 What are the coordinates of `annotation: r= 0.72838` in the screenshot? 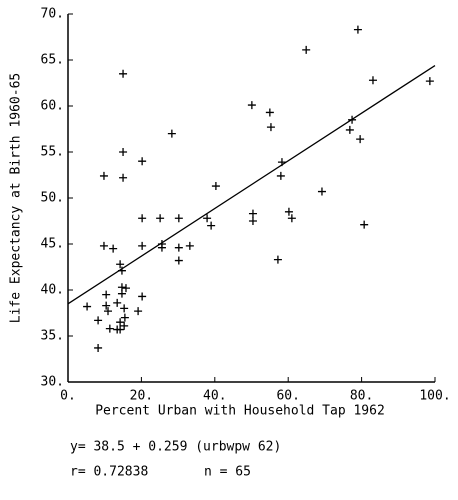 It's located at (109, 472).